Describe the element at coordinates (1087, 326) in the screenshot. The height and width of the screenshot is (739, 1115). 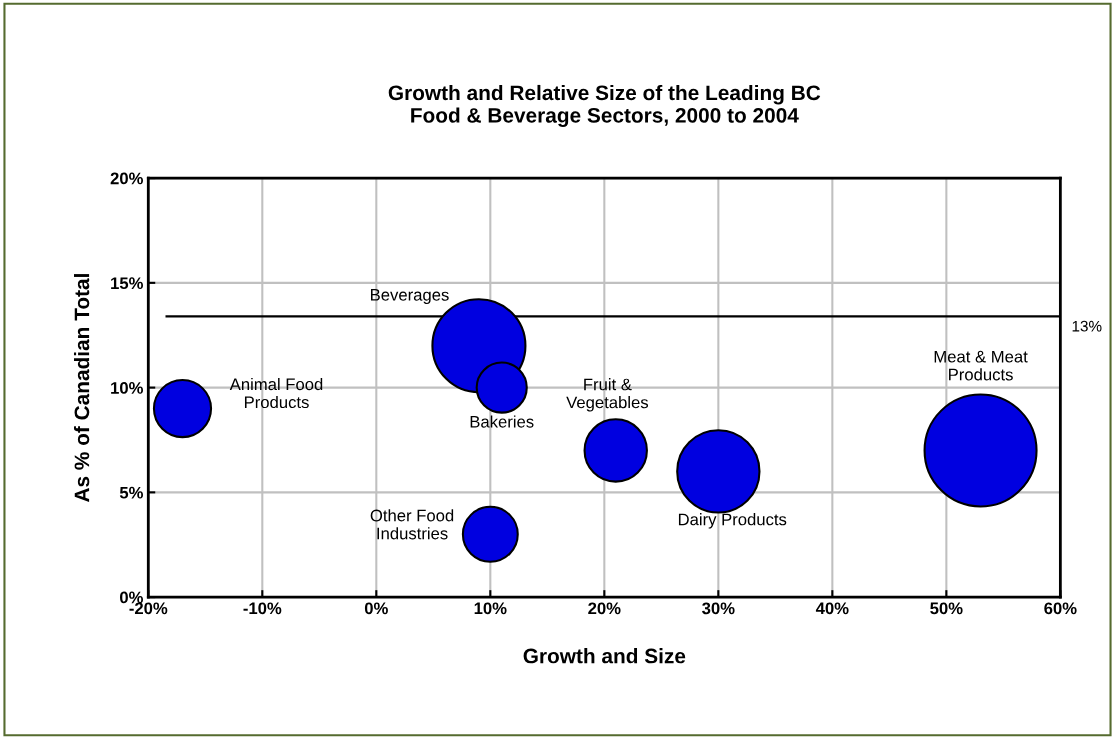
I see `ref-line-label: 13%` at that location.